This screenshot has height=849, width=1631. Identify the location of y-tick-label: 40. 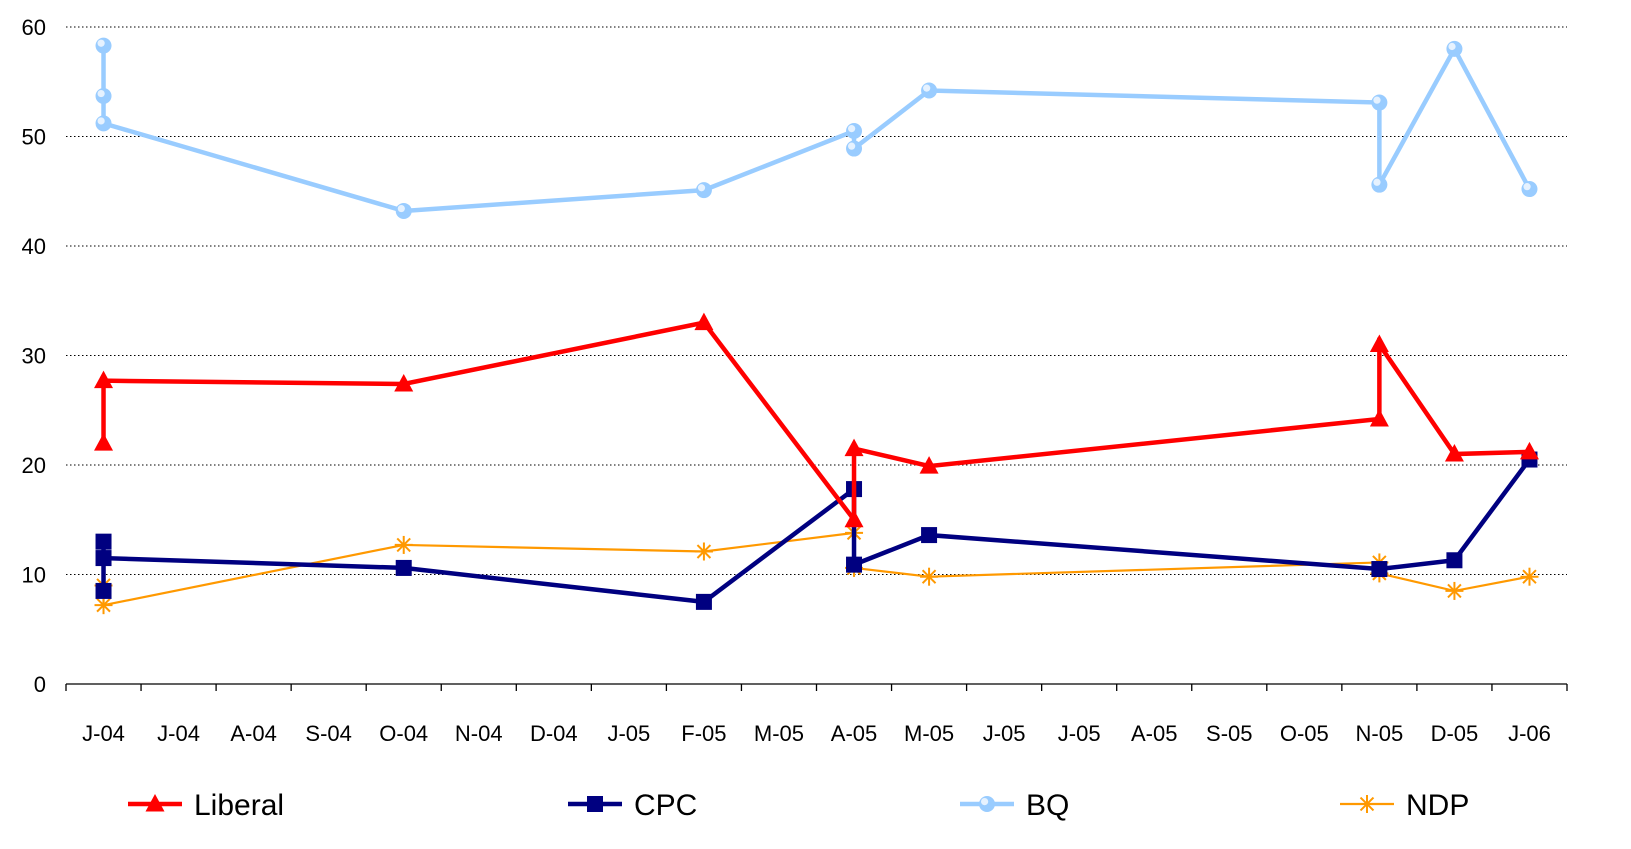
(34, 246).